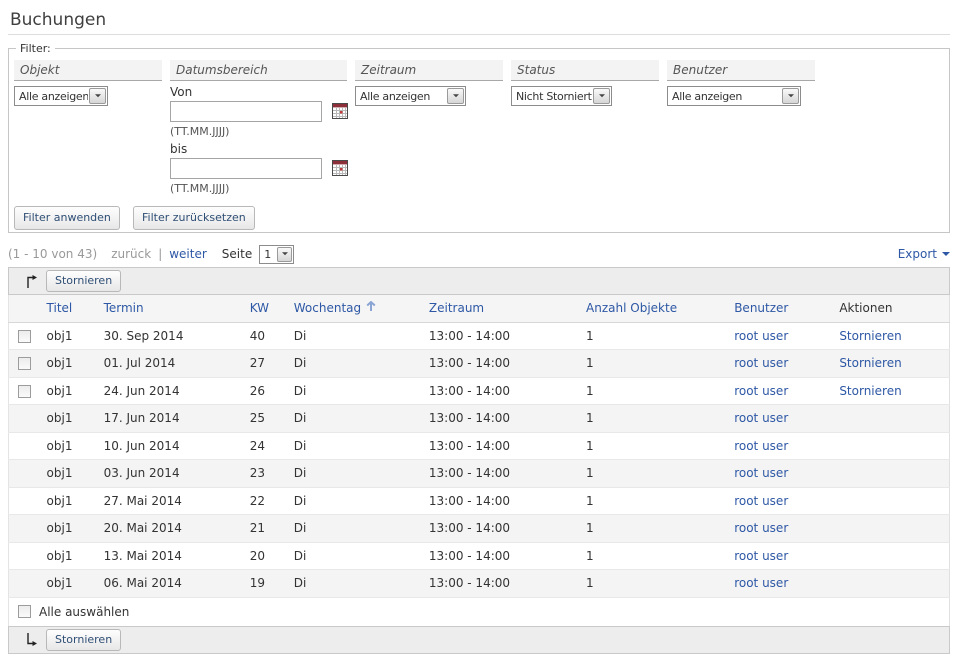 The image size is (958, 663). I want to click on select-all-checkbox, so click(24, 611).